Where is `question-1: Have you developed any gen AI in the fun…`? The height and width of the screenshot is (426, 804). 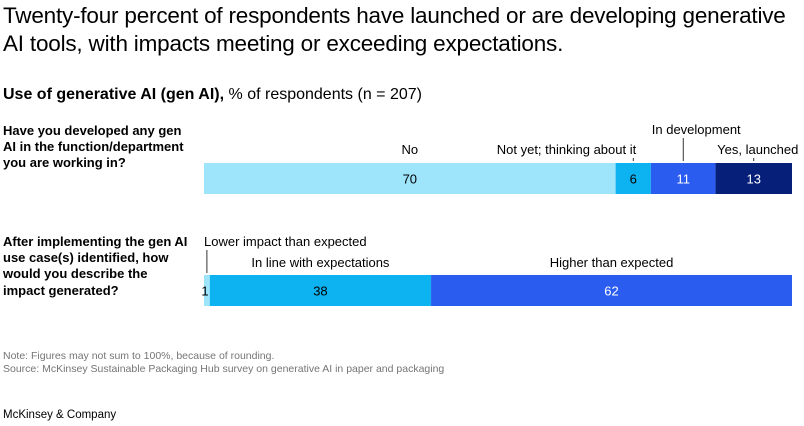
question-1: Have you developed any gen AI in the fun… is located at coordinates (93, 147).